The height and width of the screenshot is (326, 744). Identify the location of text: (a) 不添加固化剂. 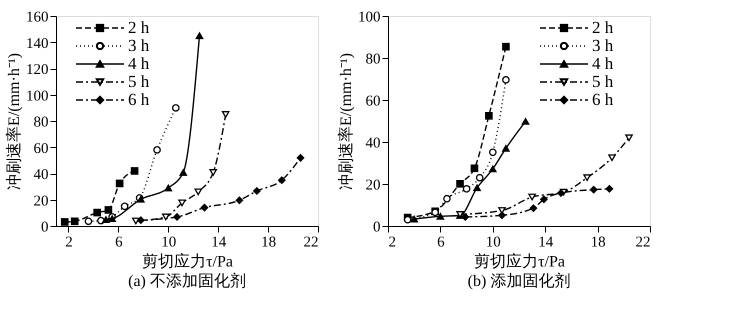
(187, 281).